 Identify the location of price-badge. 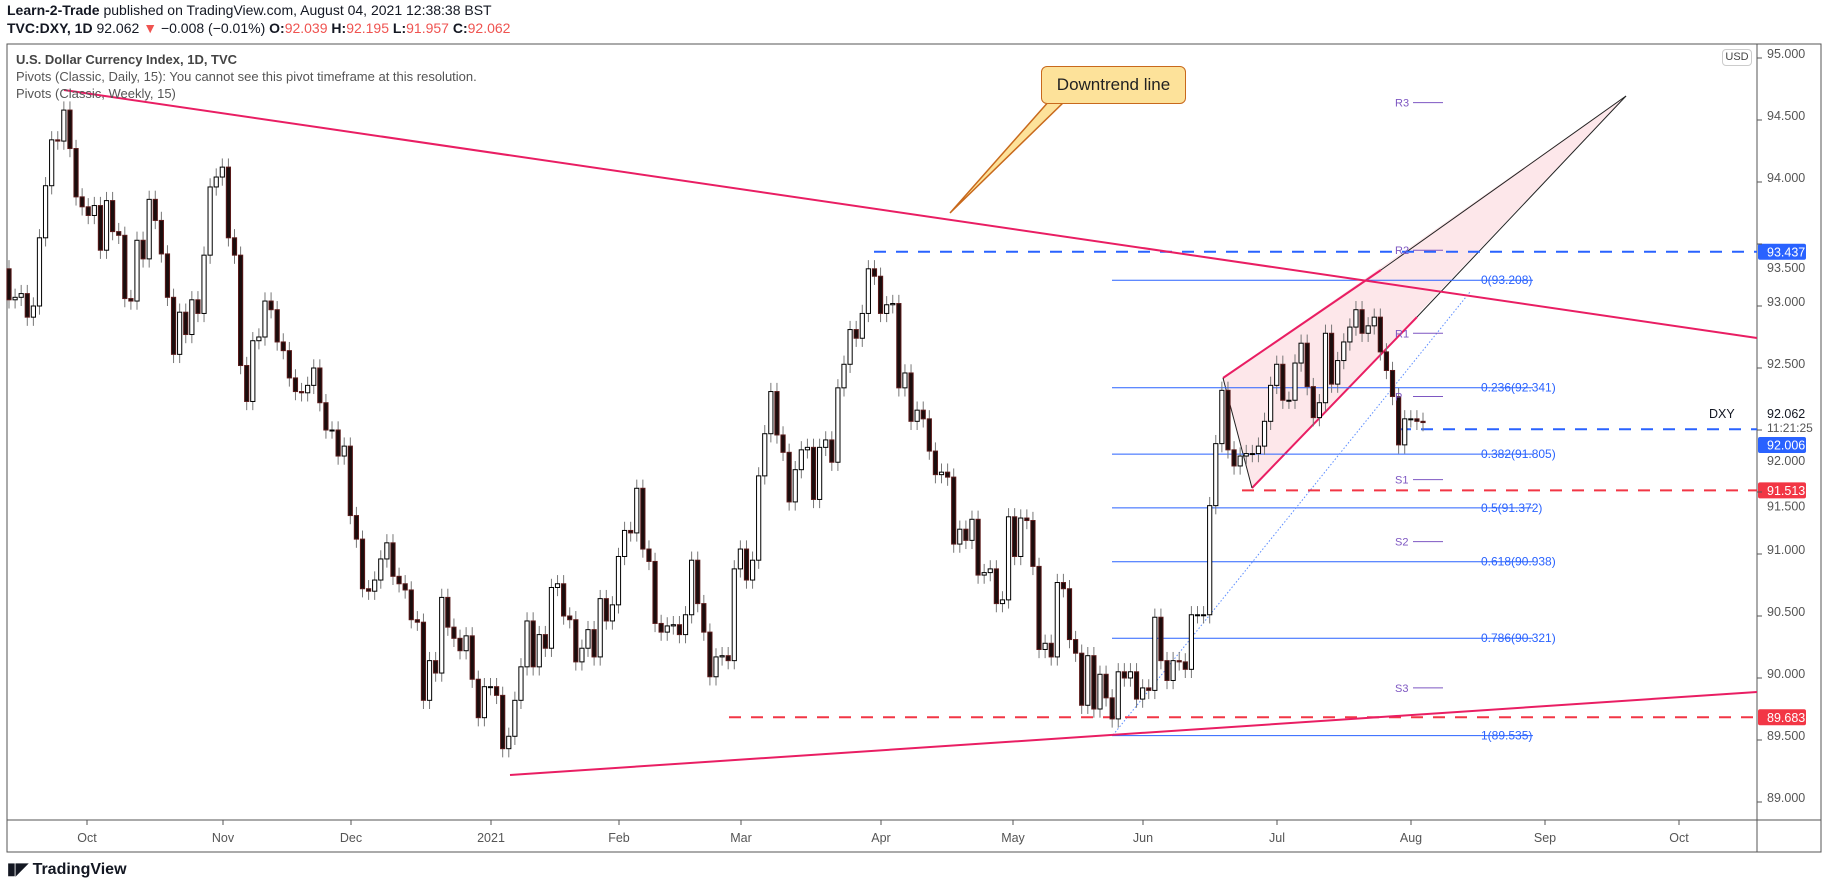
(1782, 717).